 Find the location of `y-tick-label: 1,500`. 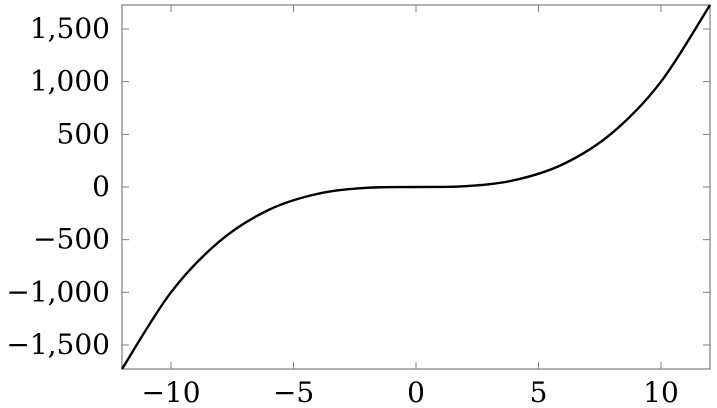

y-tick-label: 1,500 is located at coordinates (70, 28).